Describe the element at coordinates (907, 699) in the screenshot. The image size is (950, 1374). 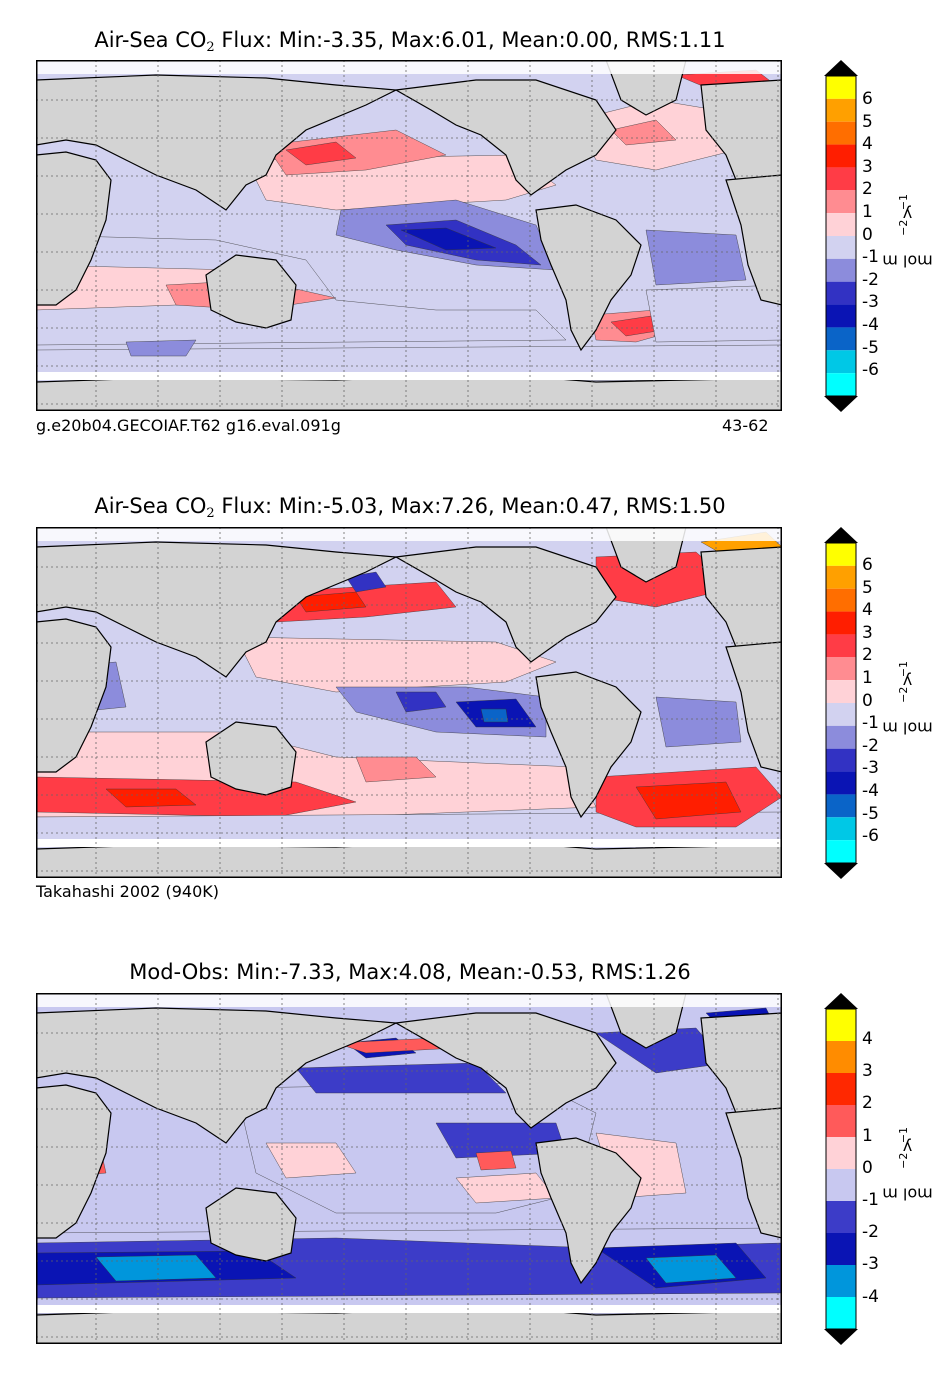
I see `panel2-colorbar-label: mol m−2 y−1` at that location.